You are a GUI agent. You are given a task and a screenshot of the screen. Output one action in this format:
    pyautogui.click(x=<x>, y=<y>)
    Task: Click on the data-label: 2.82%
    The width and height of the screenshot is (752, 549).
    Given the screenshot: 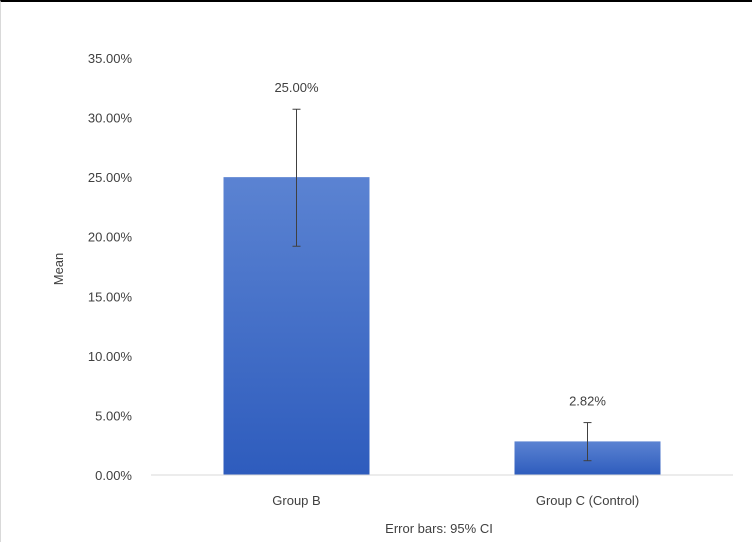 What is the action you would take?
    pyautogui.click(x=587, y=401)
    